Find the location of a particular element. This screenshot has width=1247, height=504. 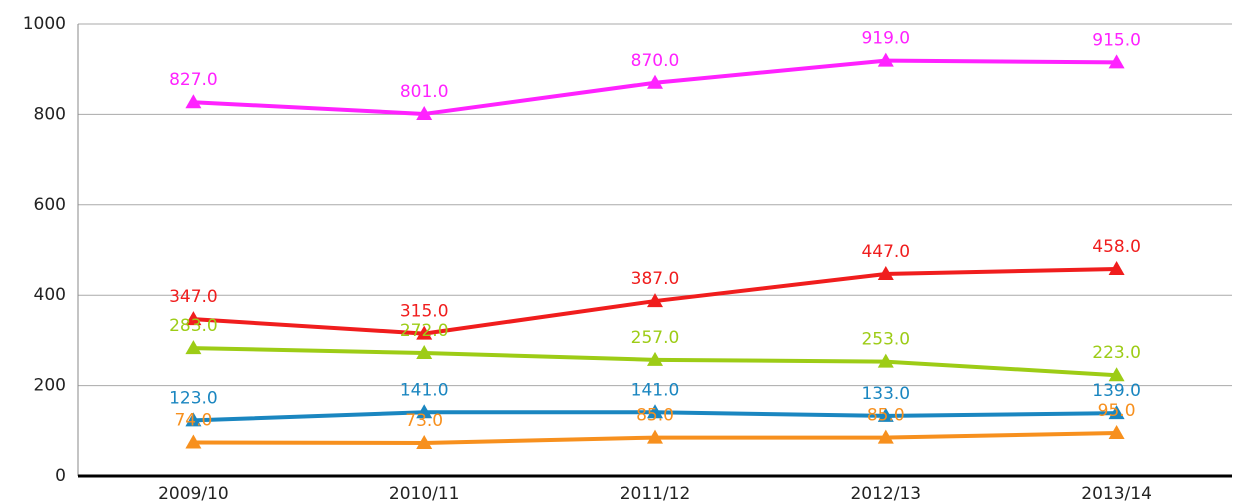

data-label: 139.0 is located at coordinates (1116, 391).